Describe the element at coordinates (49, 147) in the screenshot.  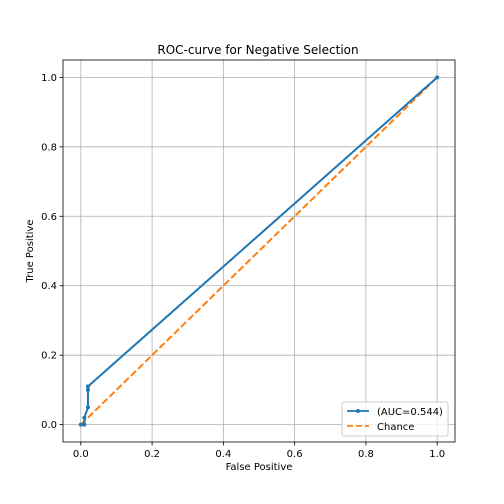
I see `y-tick-label: 0.8` at that location.